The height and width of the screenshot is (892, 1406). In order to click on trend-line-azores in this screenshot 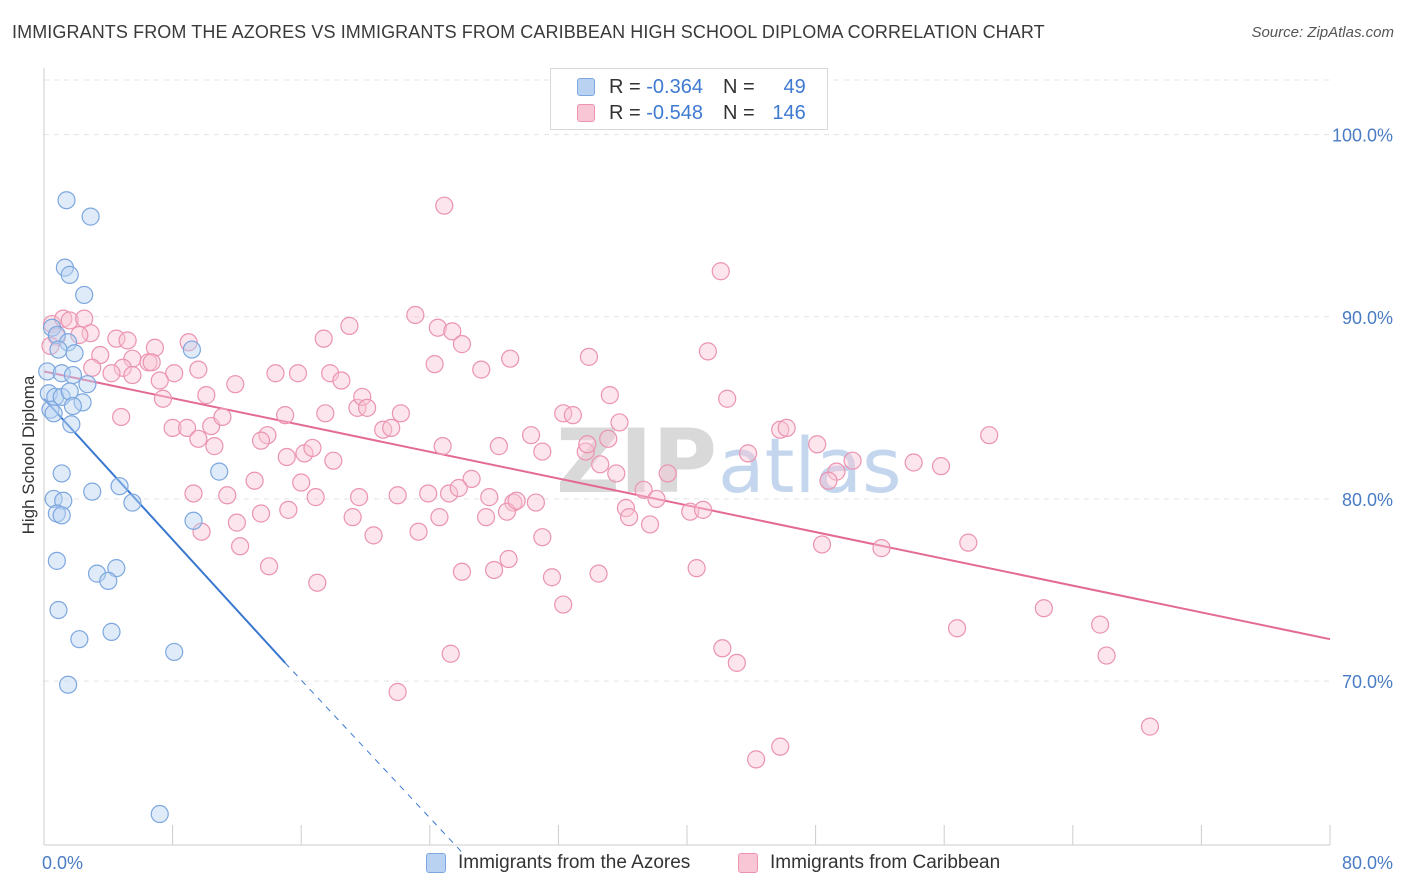, I will do `click(164, 531)`.